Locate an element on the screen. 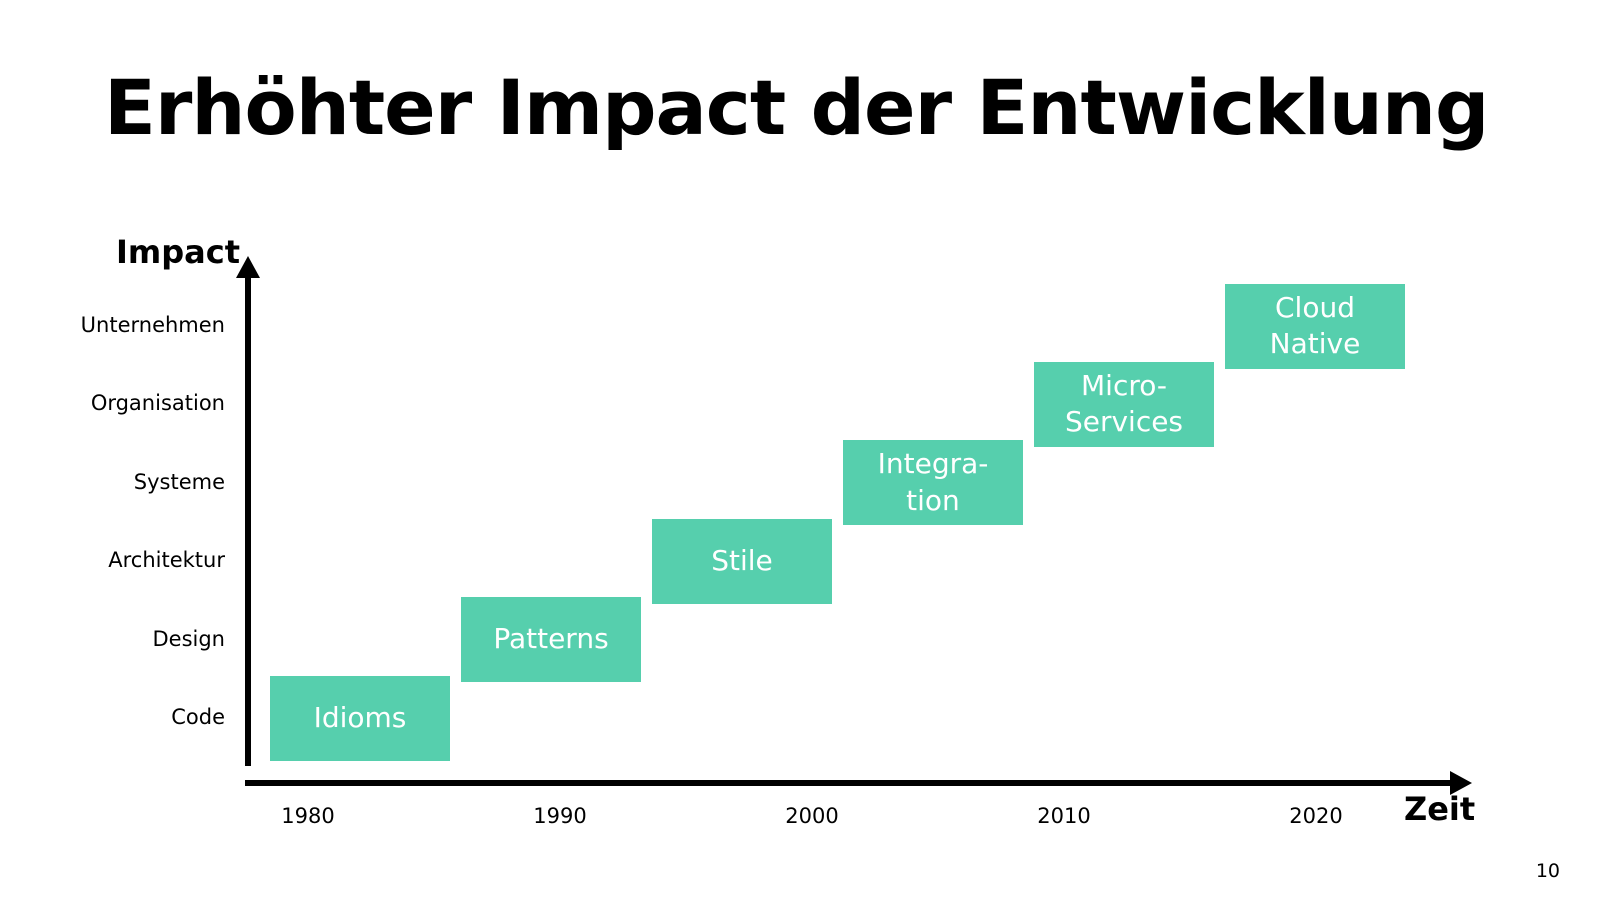  step-box-stile: Stile is located at coordinates (742, 561).